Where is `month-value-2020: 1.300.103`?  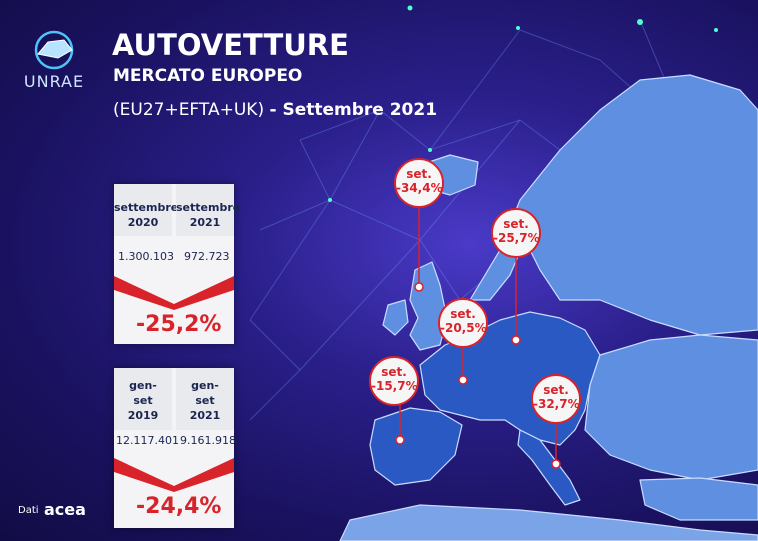 month-value-2020: 1.300.103 is located at coordinates (146, 256).